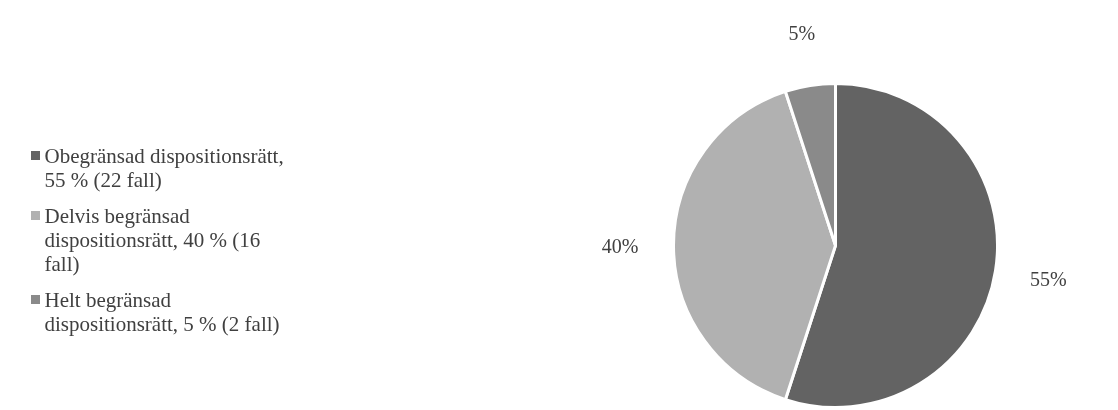 The width and height of the screenshot is (1118, 410). Describe the element at coordinates (802, 32) in the screenshot. I see `data-label: 5%` at that location.